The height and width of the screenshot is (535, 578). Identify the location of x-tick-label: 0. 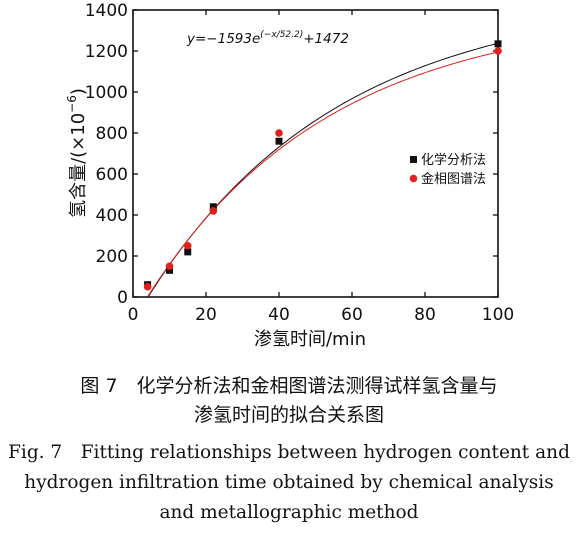
(133, 315).